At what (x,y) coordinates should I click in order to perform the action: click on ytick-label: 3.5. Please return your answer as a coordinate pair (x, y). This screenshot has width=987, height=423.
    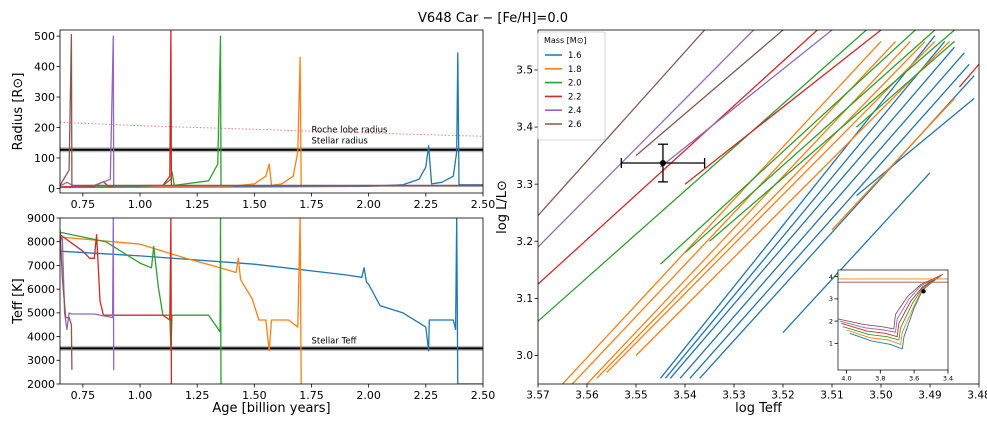
    Looking at the image, I should click on (524, 71).